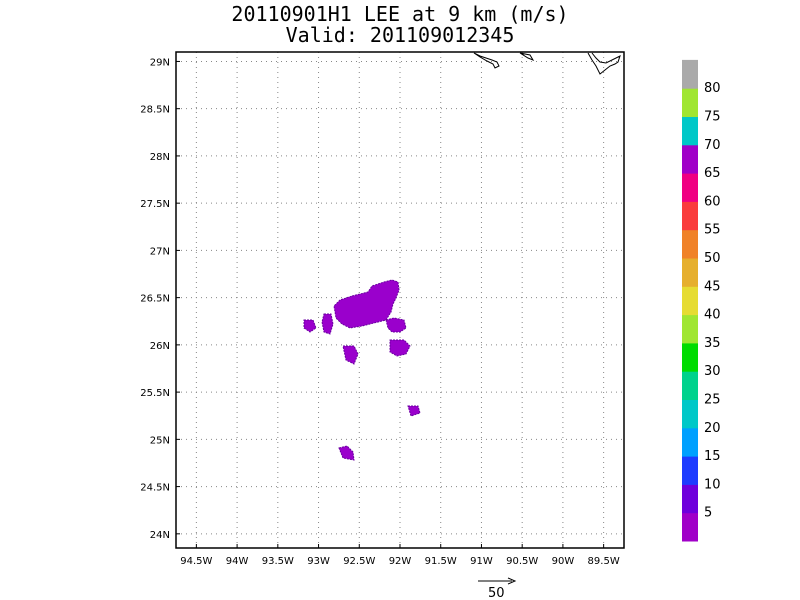 The image size is (800, 600). What do you see at coordinates (346, 453) in the screenshot?
I see `wind-patch-far-south` at bounding box center [346, 453].